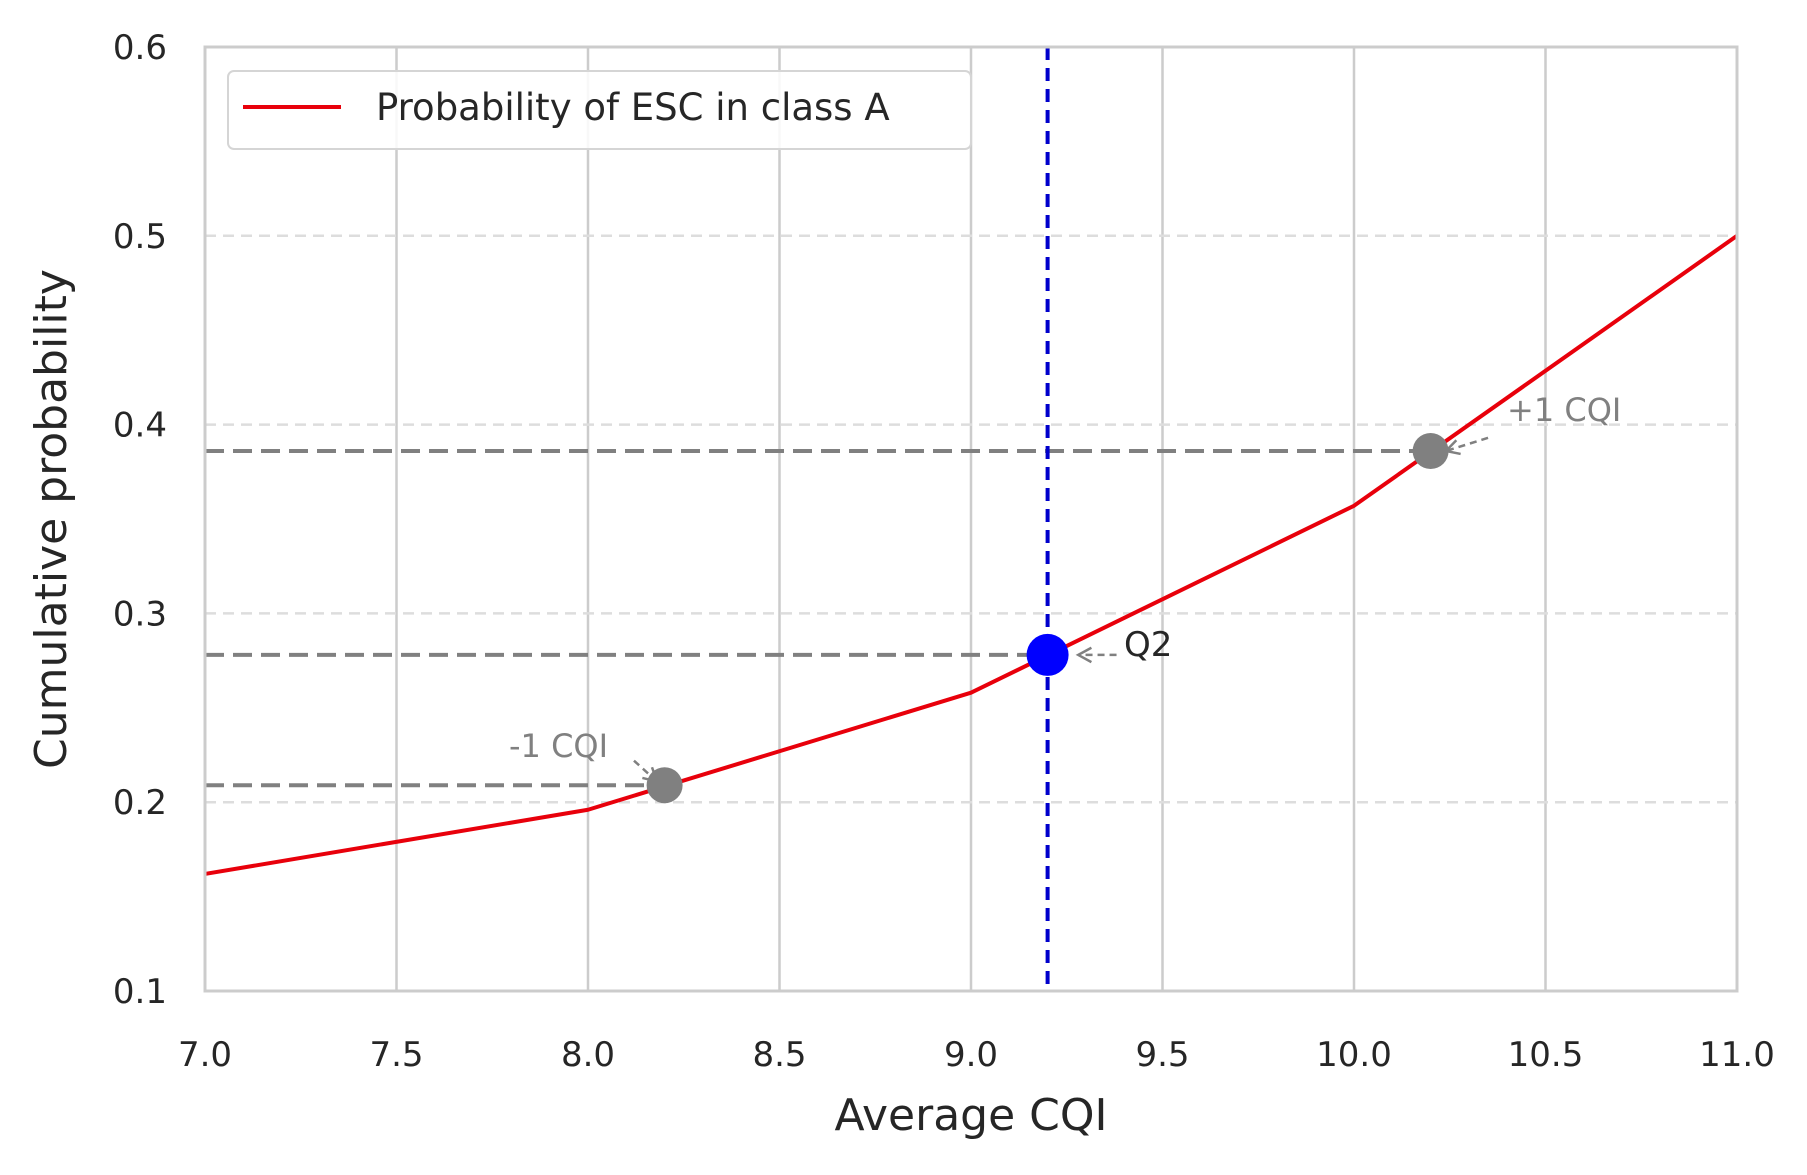  I want to click on annotation-q2-label: Q2, so click(1148, 645).